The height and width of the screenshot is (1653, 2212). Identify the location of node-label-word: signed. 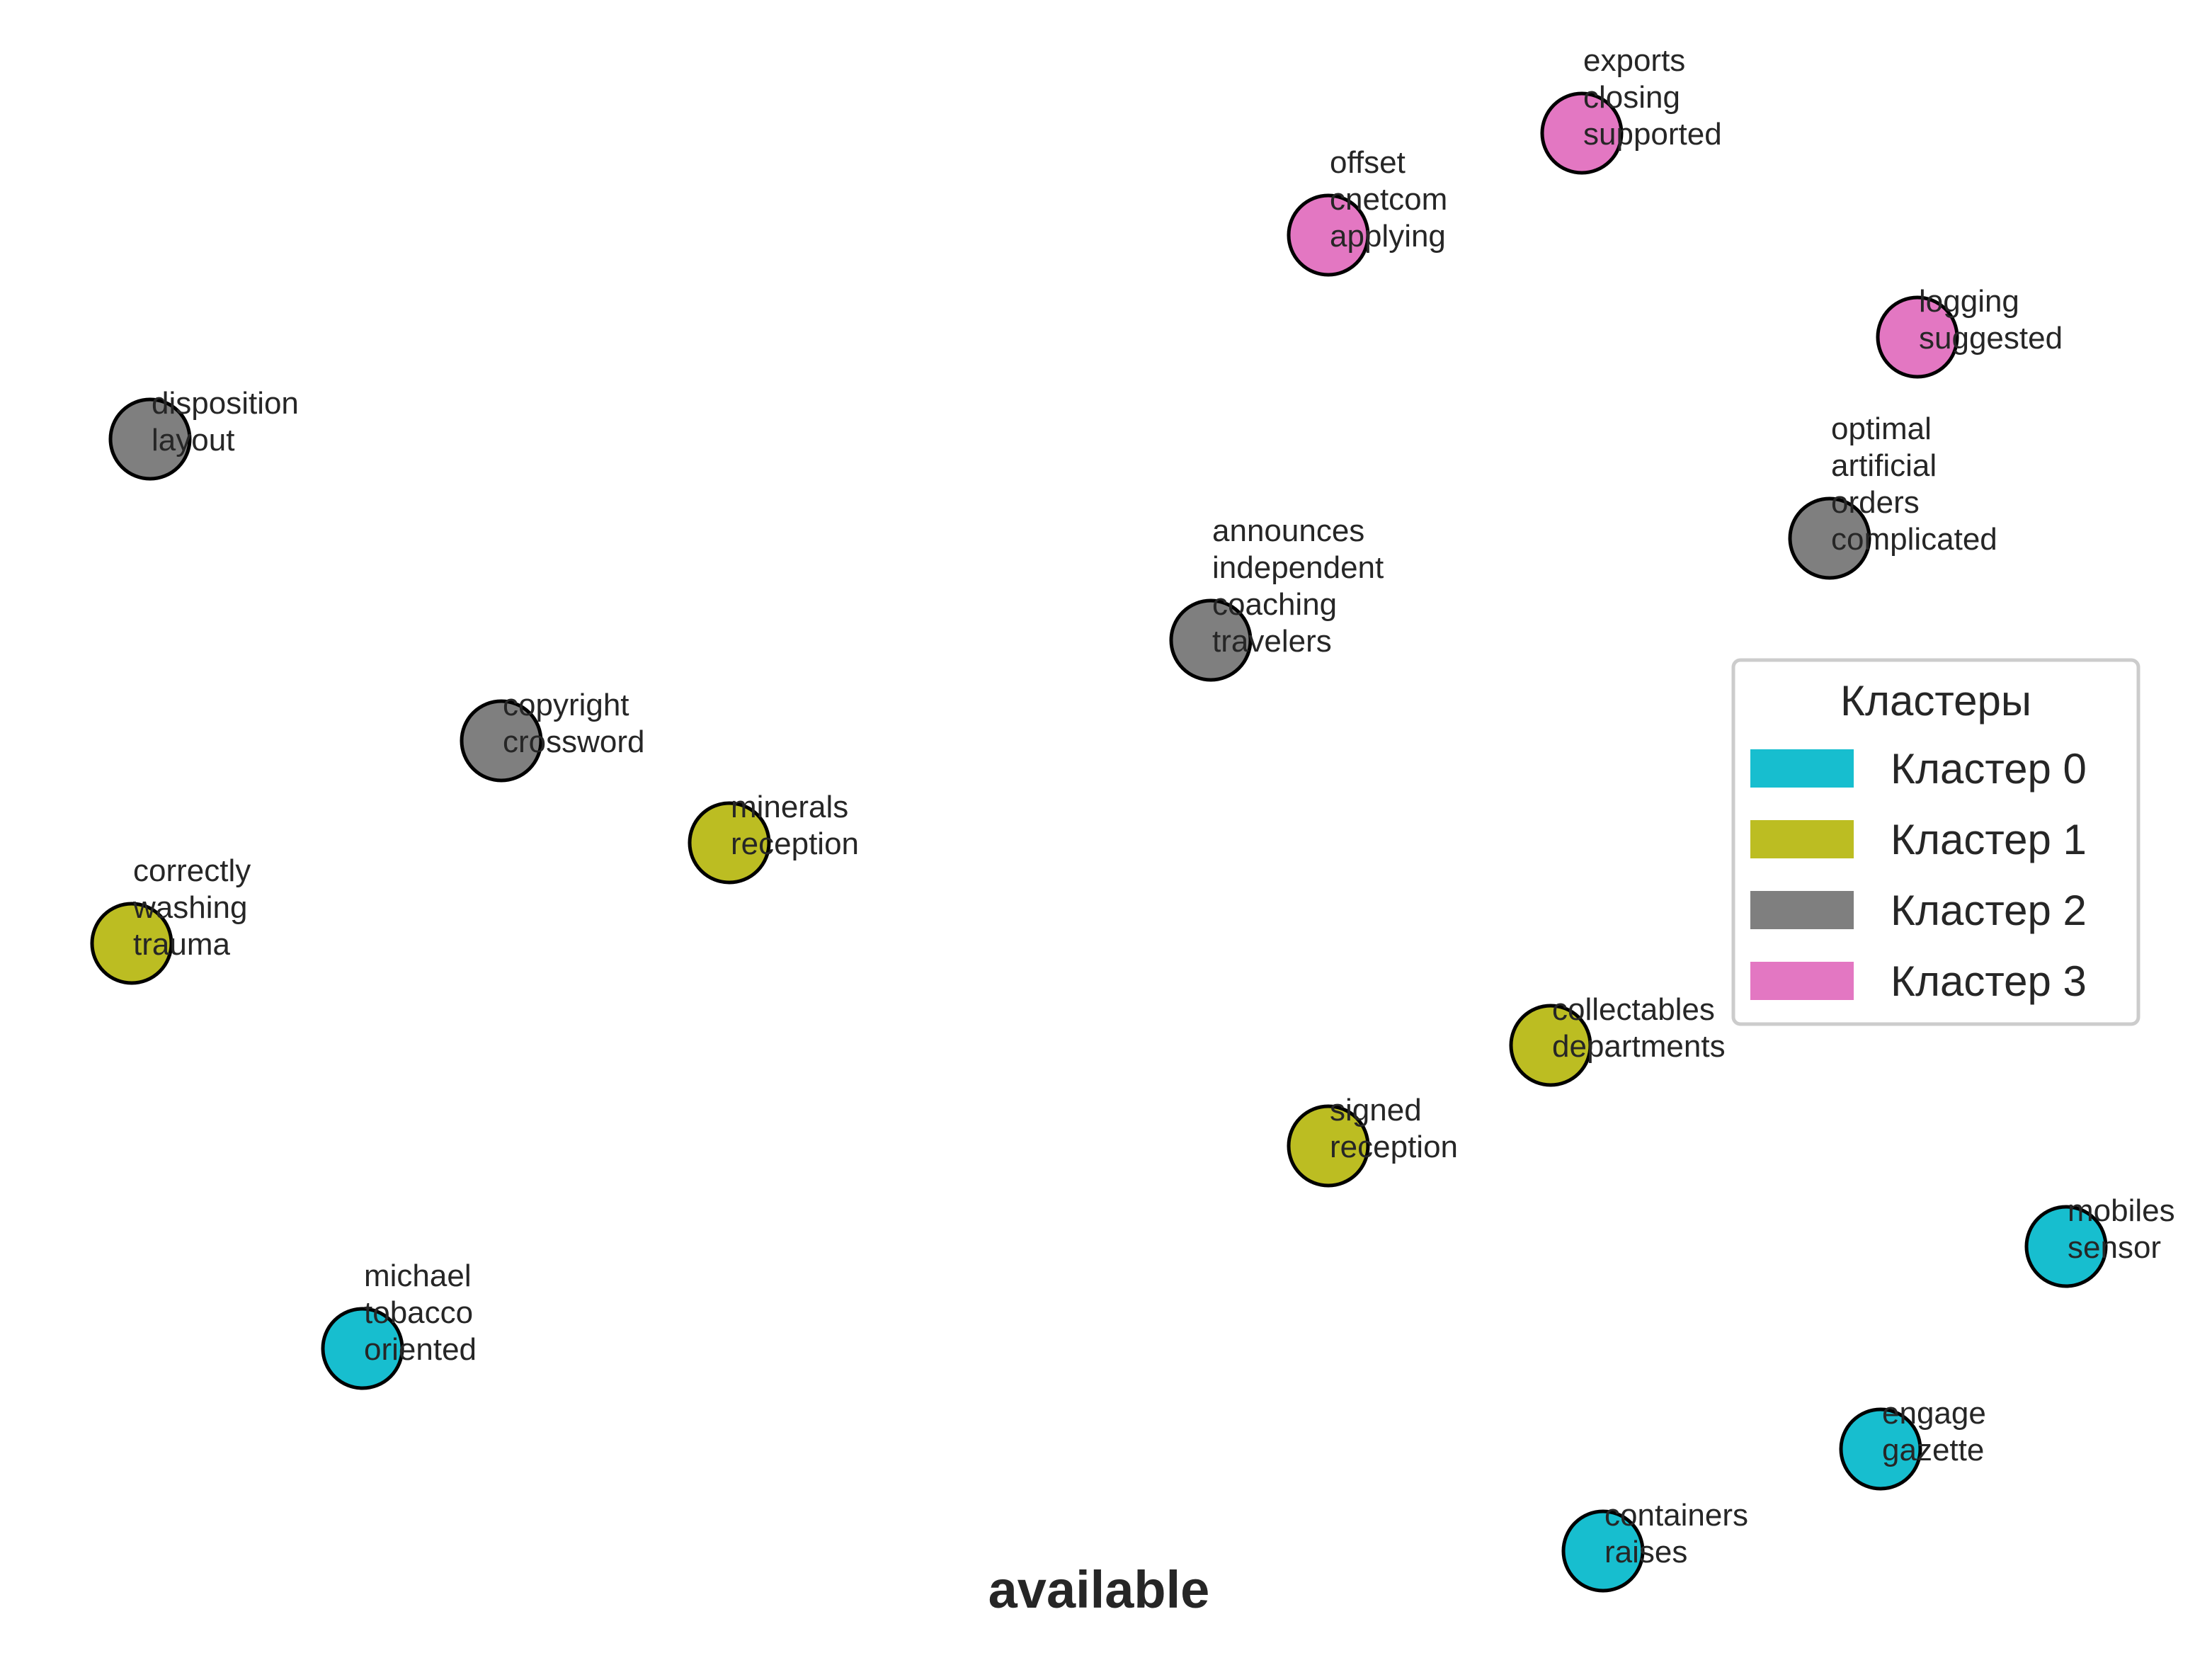
(1376, 1110).